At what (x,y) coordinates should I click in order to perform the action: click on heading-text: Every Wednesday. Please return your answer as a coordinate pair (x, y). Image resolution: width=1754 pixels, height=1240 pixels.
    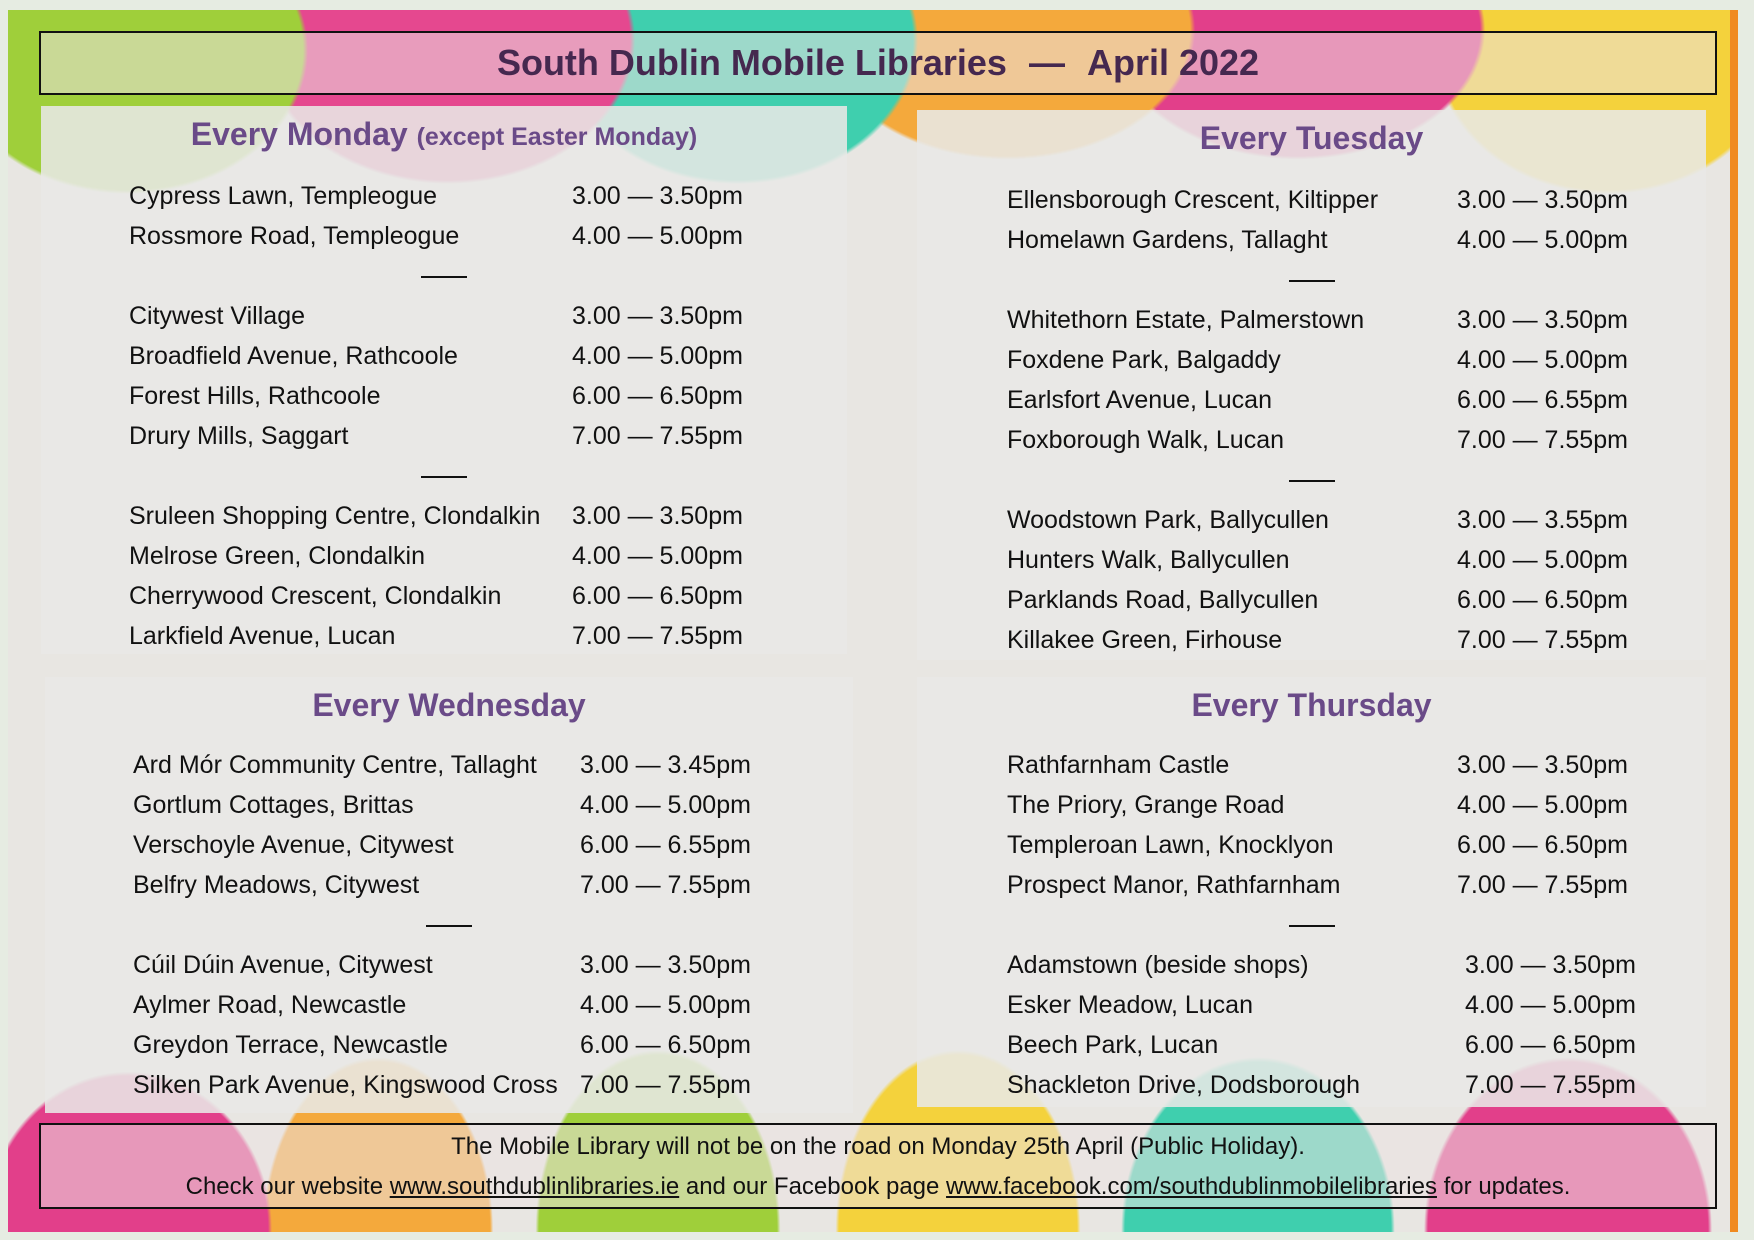
    Looking at the image, I should click on (449, 705).